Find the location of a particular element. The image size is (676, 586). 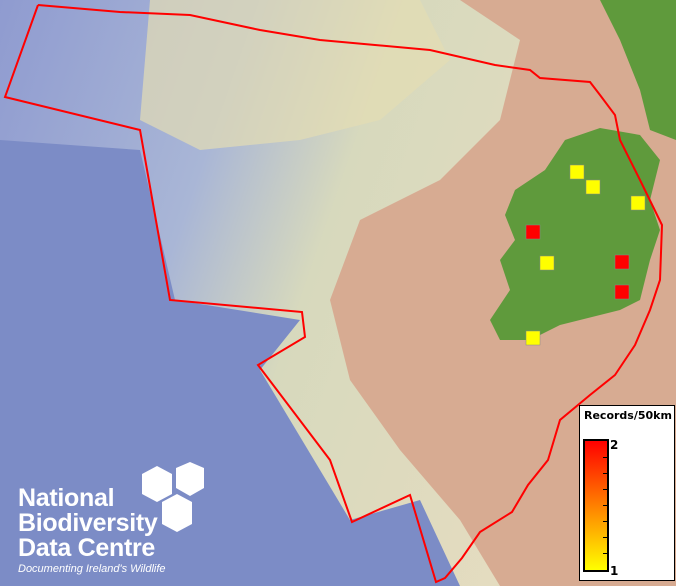

legend-min-label: 1 is located at coordinates (614, 571).